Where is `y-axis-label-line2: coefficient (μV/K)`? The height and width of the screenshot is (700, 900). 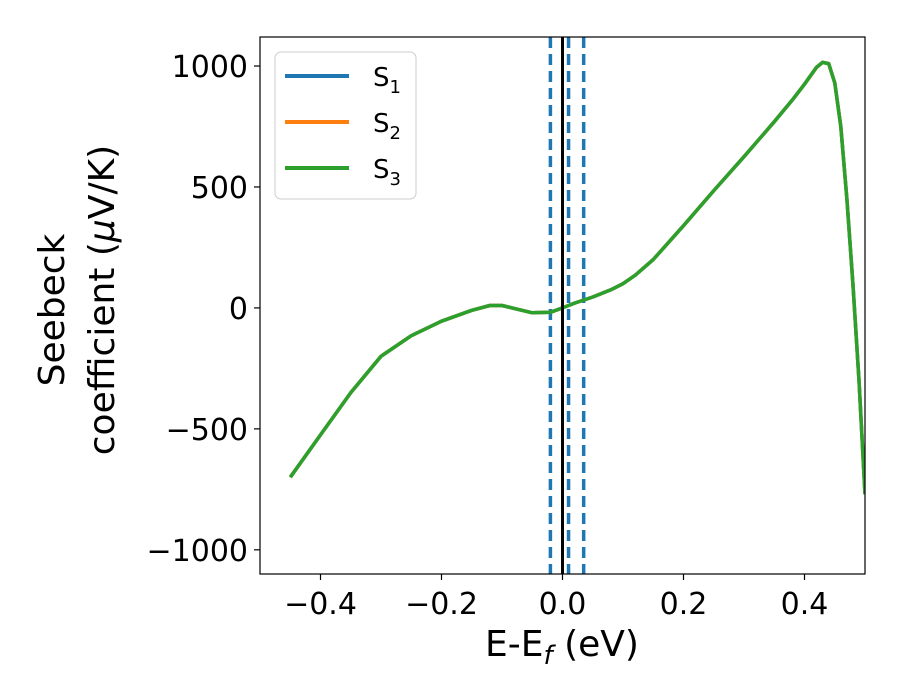 y-axis-label-line2: coefficient (μV/K) is located at coordinates (102, 300).